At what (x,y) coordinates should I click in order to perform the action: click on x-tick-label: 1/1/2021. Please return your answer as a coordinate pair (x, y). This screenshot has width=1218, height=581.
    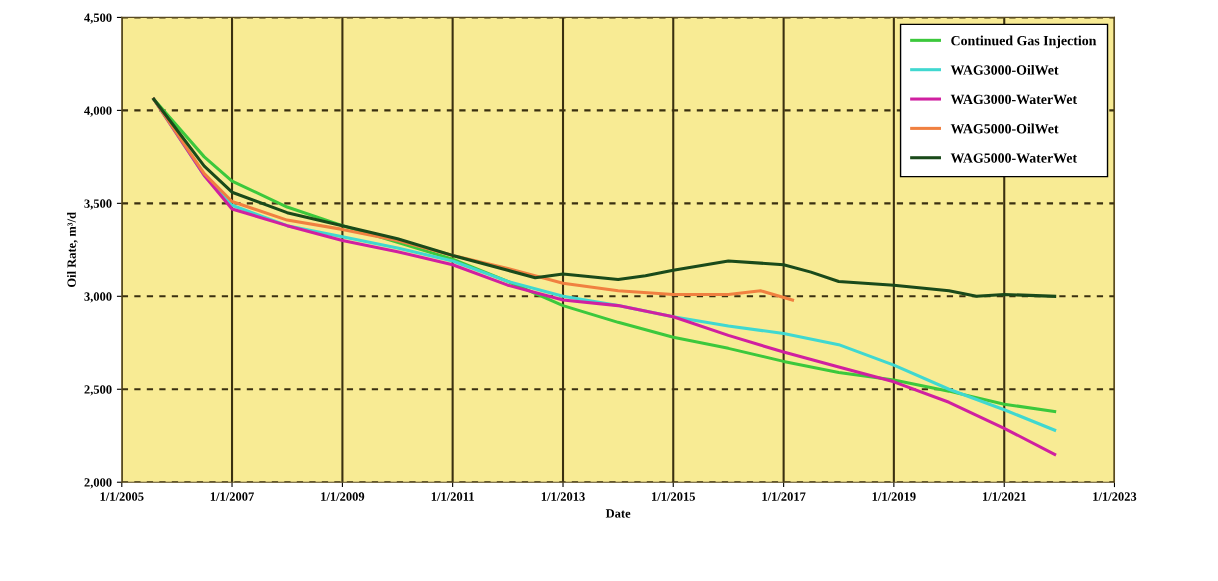
    Looking at the image, I should click on (1004, 496).